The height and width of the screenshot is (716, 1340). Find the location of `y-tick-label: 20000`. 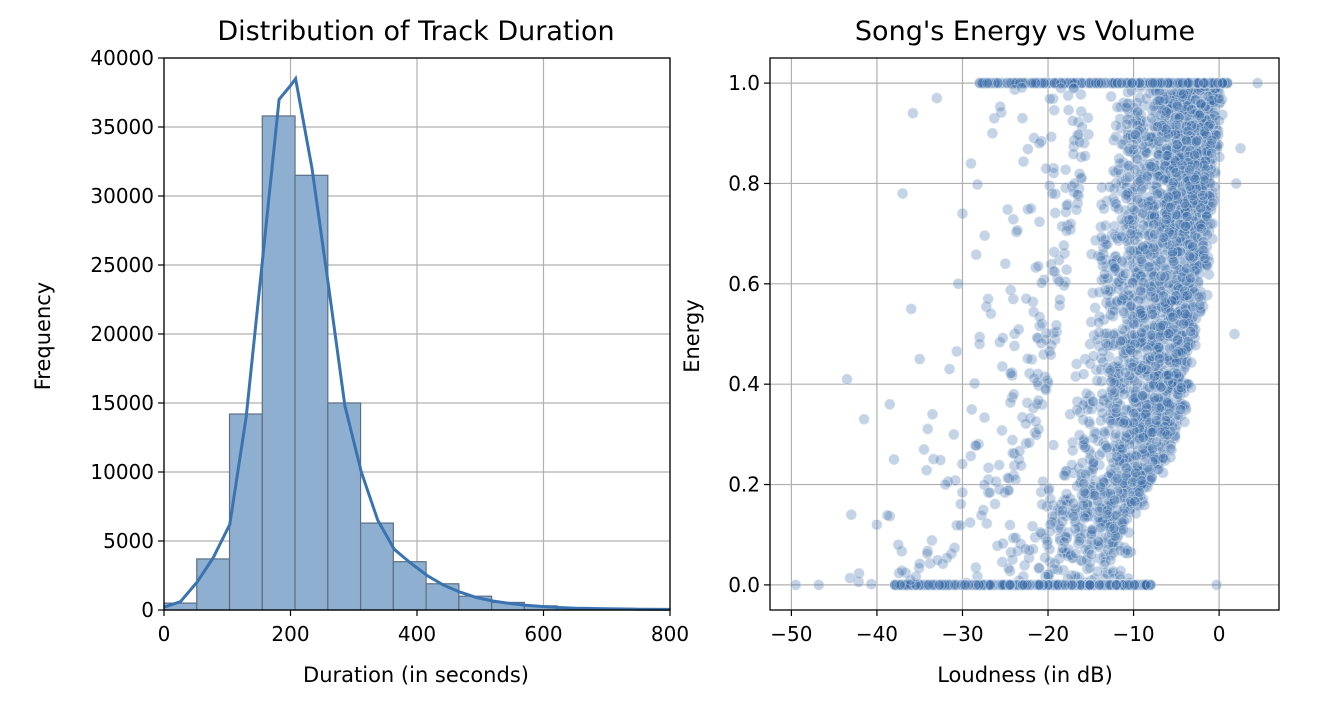

y-tick-label: 20000 is located at coordinates (122, 334).